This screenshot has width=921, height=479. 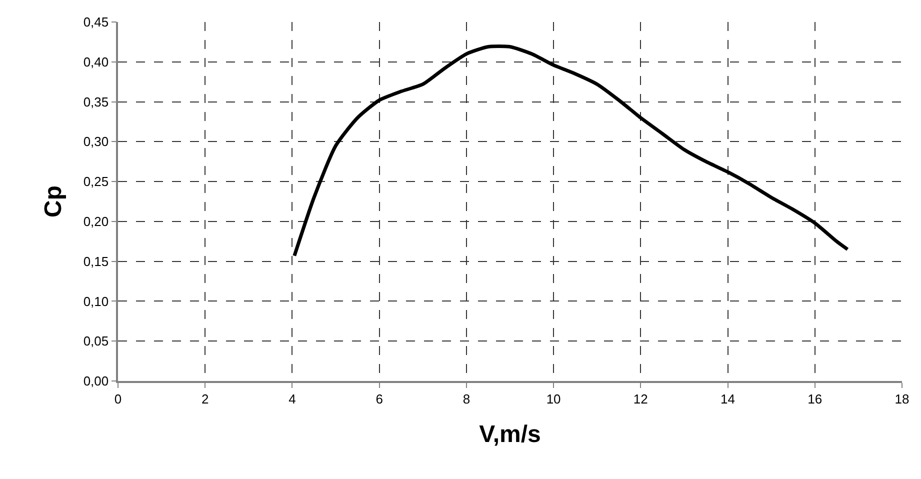 I want to click on y-tick-label: 0,10, so click(x=96, y=301).